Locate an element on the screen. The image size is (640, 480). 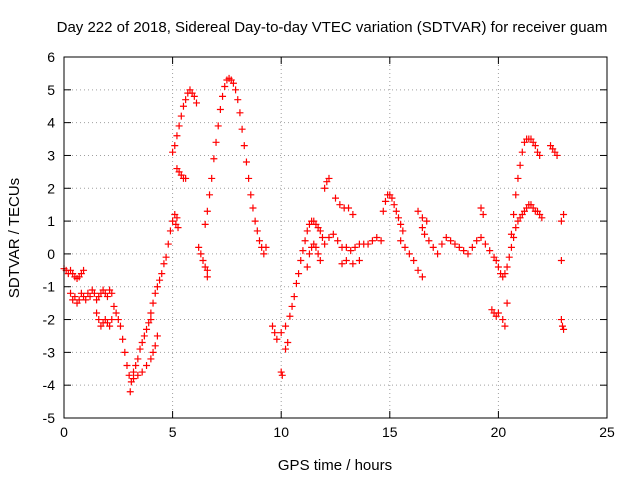
x-tick-label: 20 is located at coordinates (499, 432).